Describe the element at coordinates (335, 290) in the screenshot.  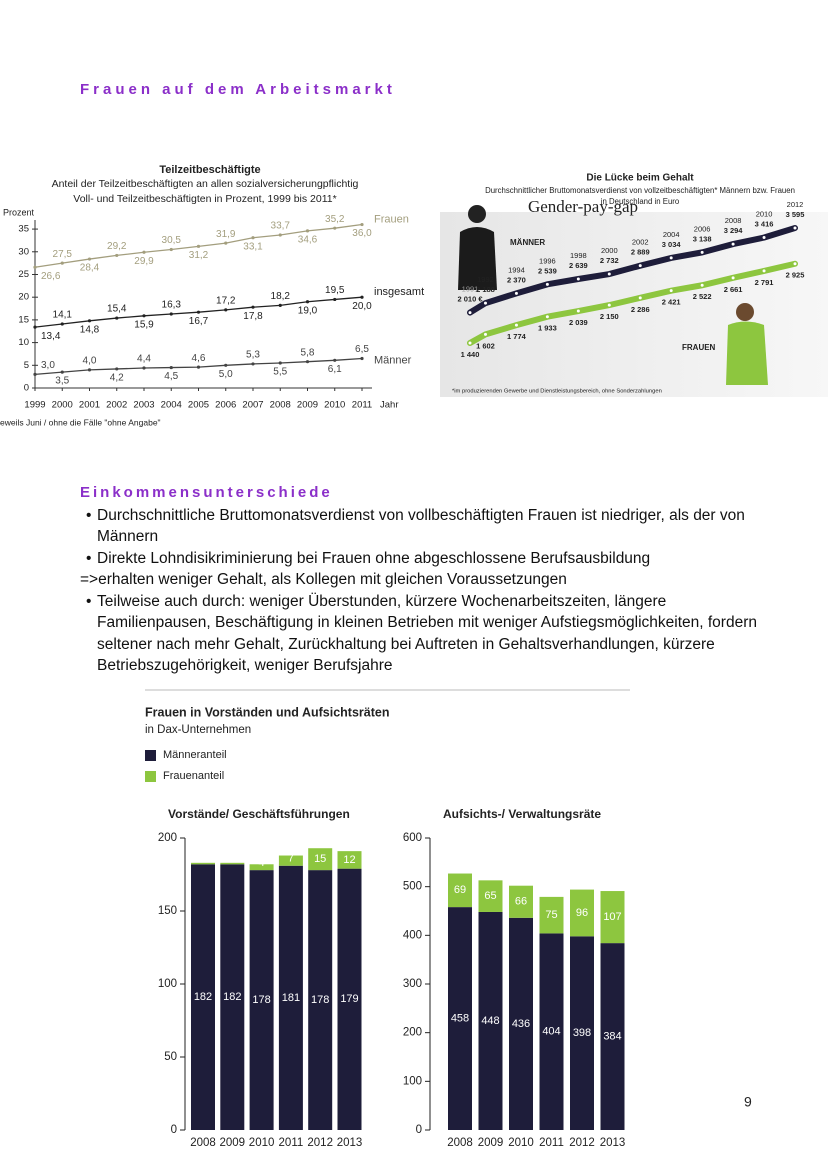
I see `value-label: 19,5` at that location.